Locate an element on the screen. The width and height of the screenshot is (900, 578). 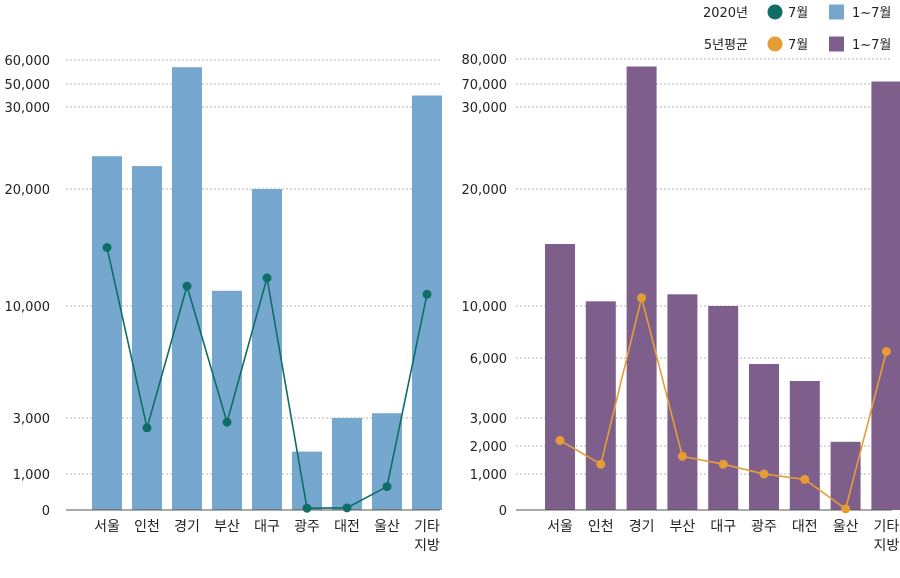
y-tick-label: 50,000 is located at coordinates (28, 85).